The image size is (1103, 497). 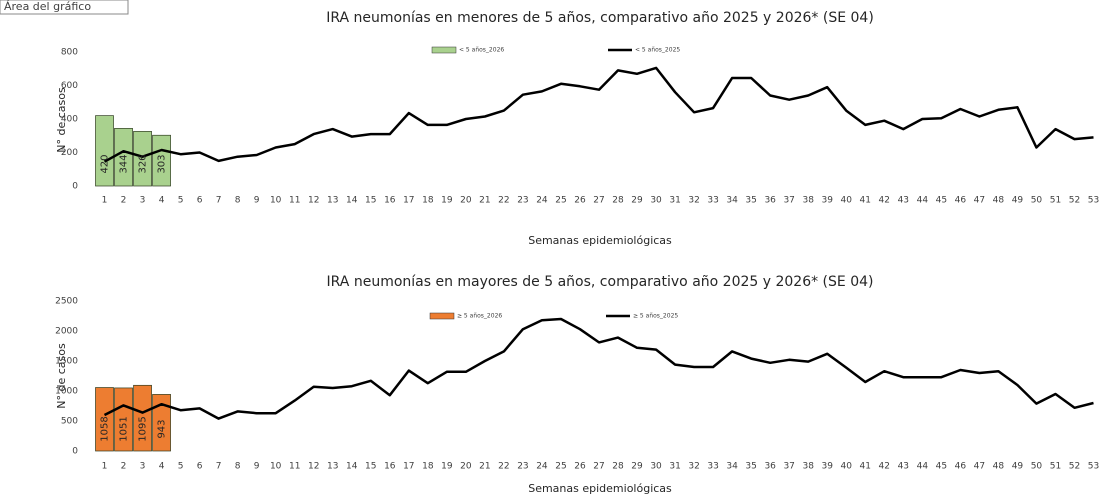 I want to click on y-tick-label: 1500, so click(x=66, y=362).